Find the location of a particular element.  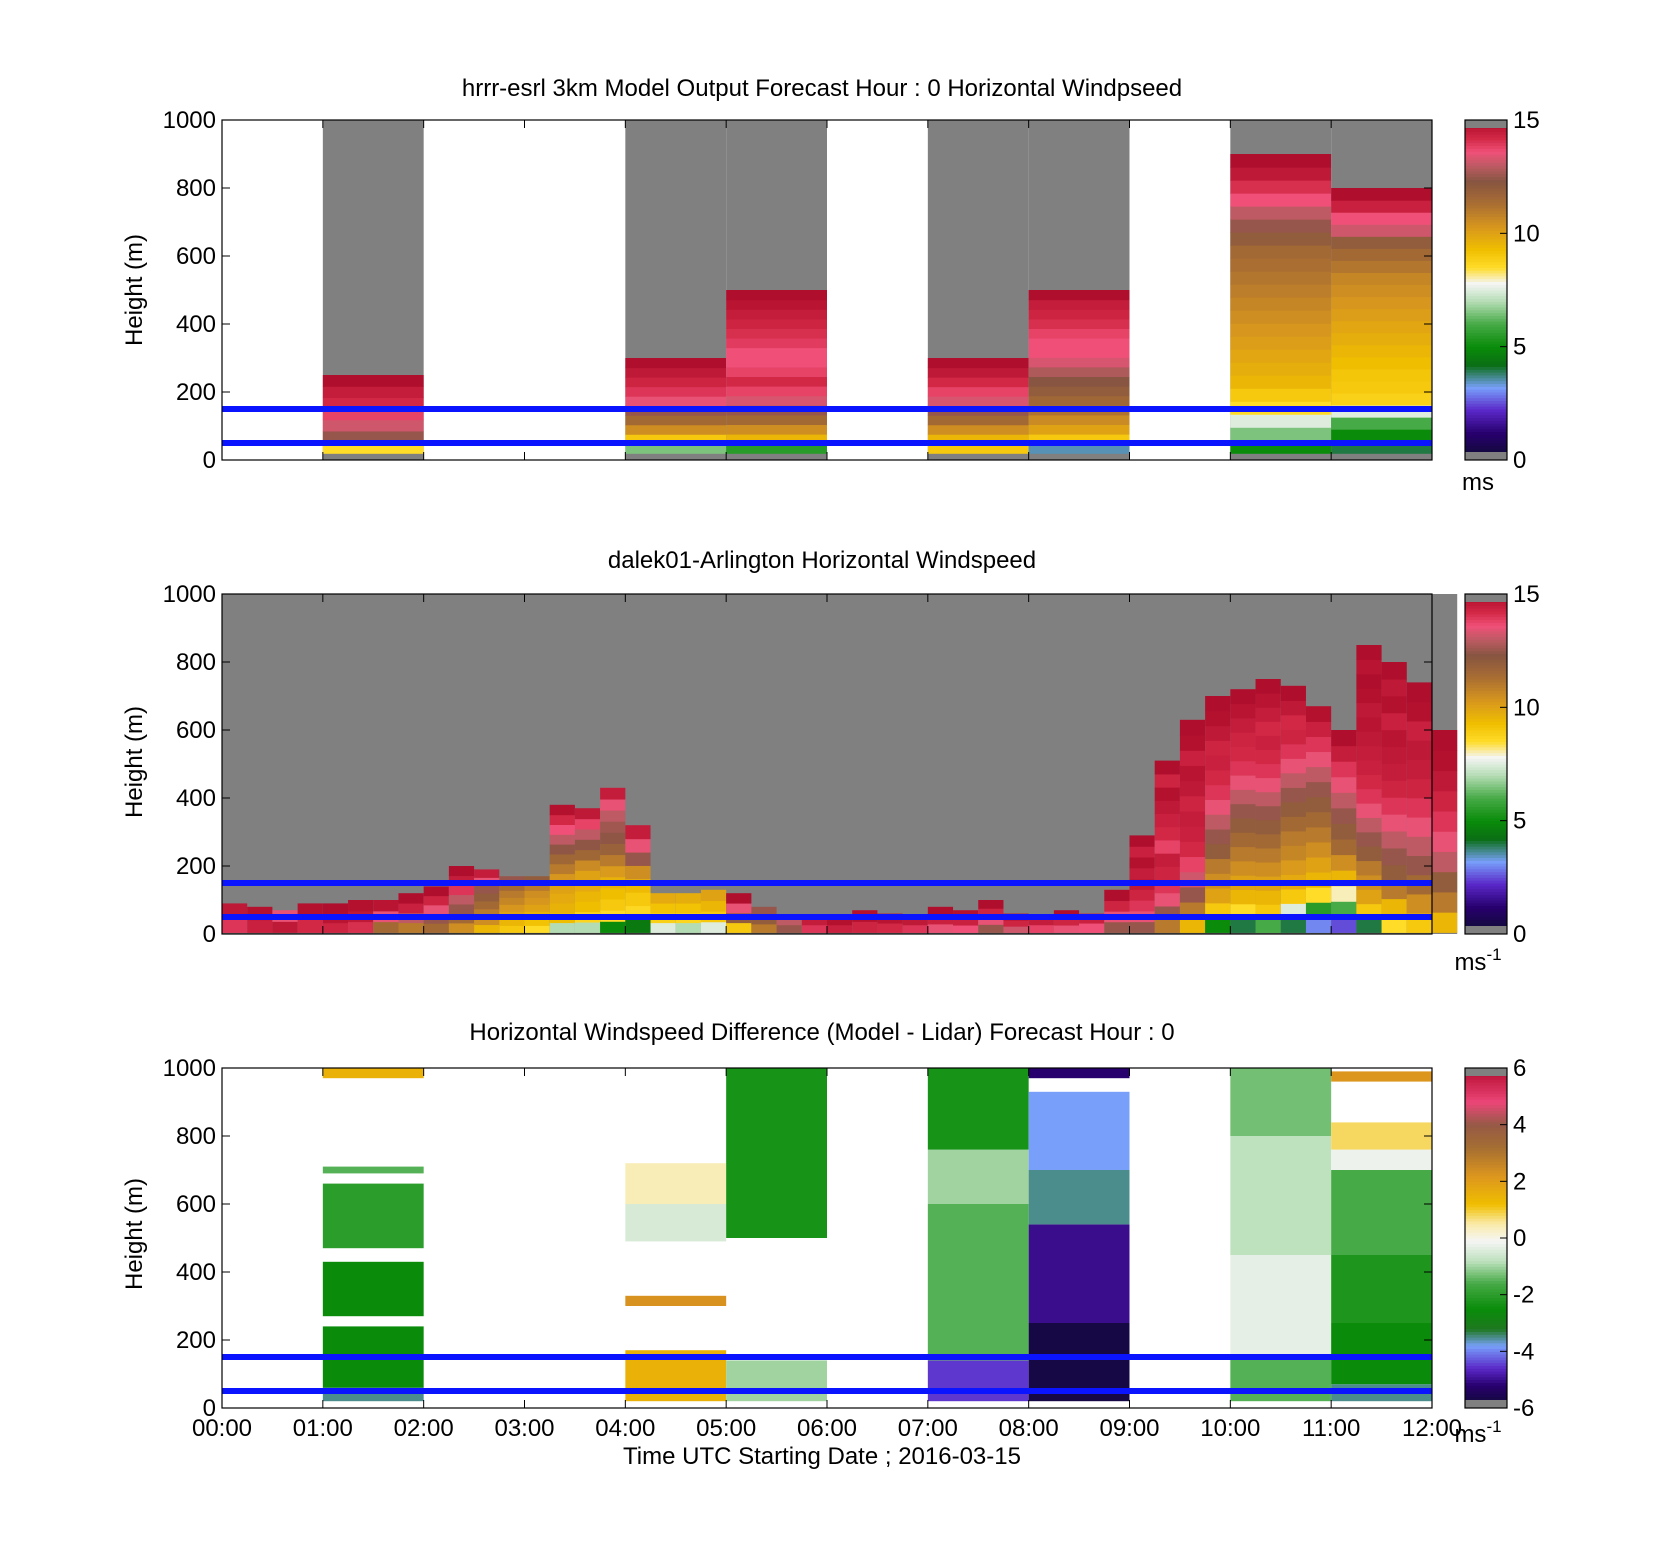

colorbar-tick-label: 4 is located at coordinates (1519, 1125).